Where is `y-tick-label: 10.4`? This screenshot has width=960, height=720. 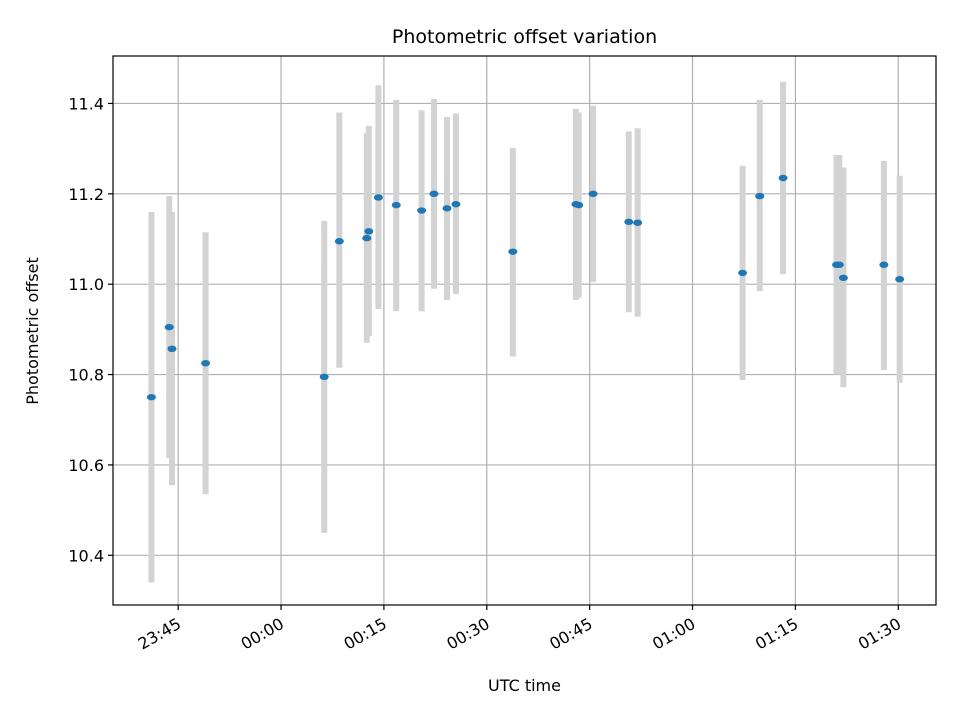
y-tick-label: 10.4 is located at coordinates (86, 555).